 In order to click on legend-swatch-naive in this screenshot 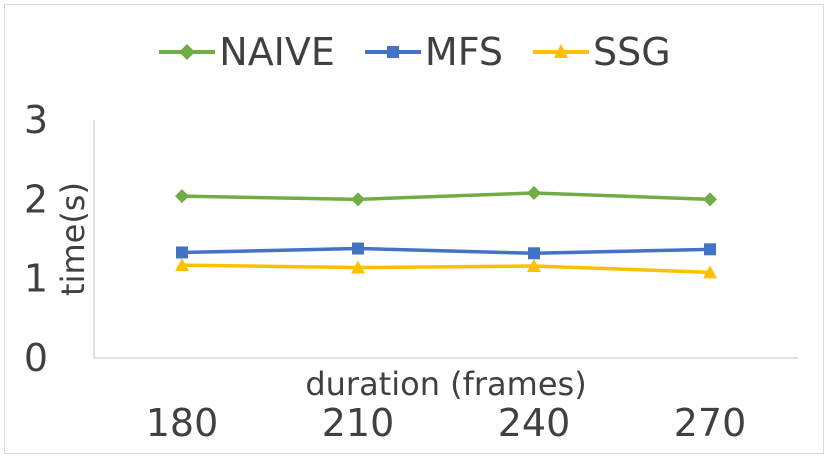, I will do `click(187, 52)`.